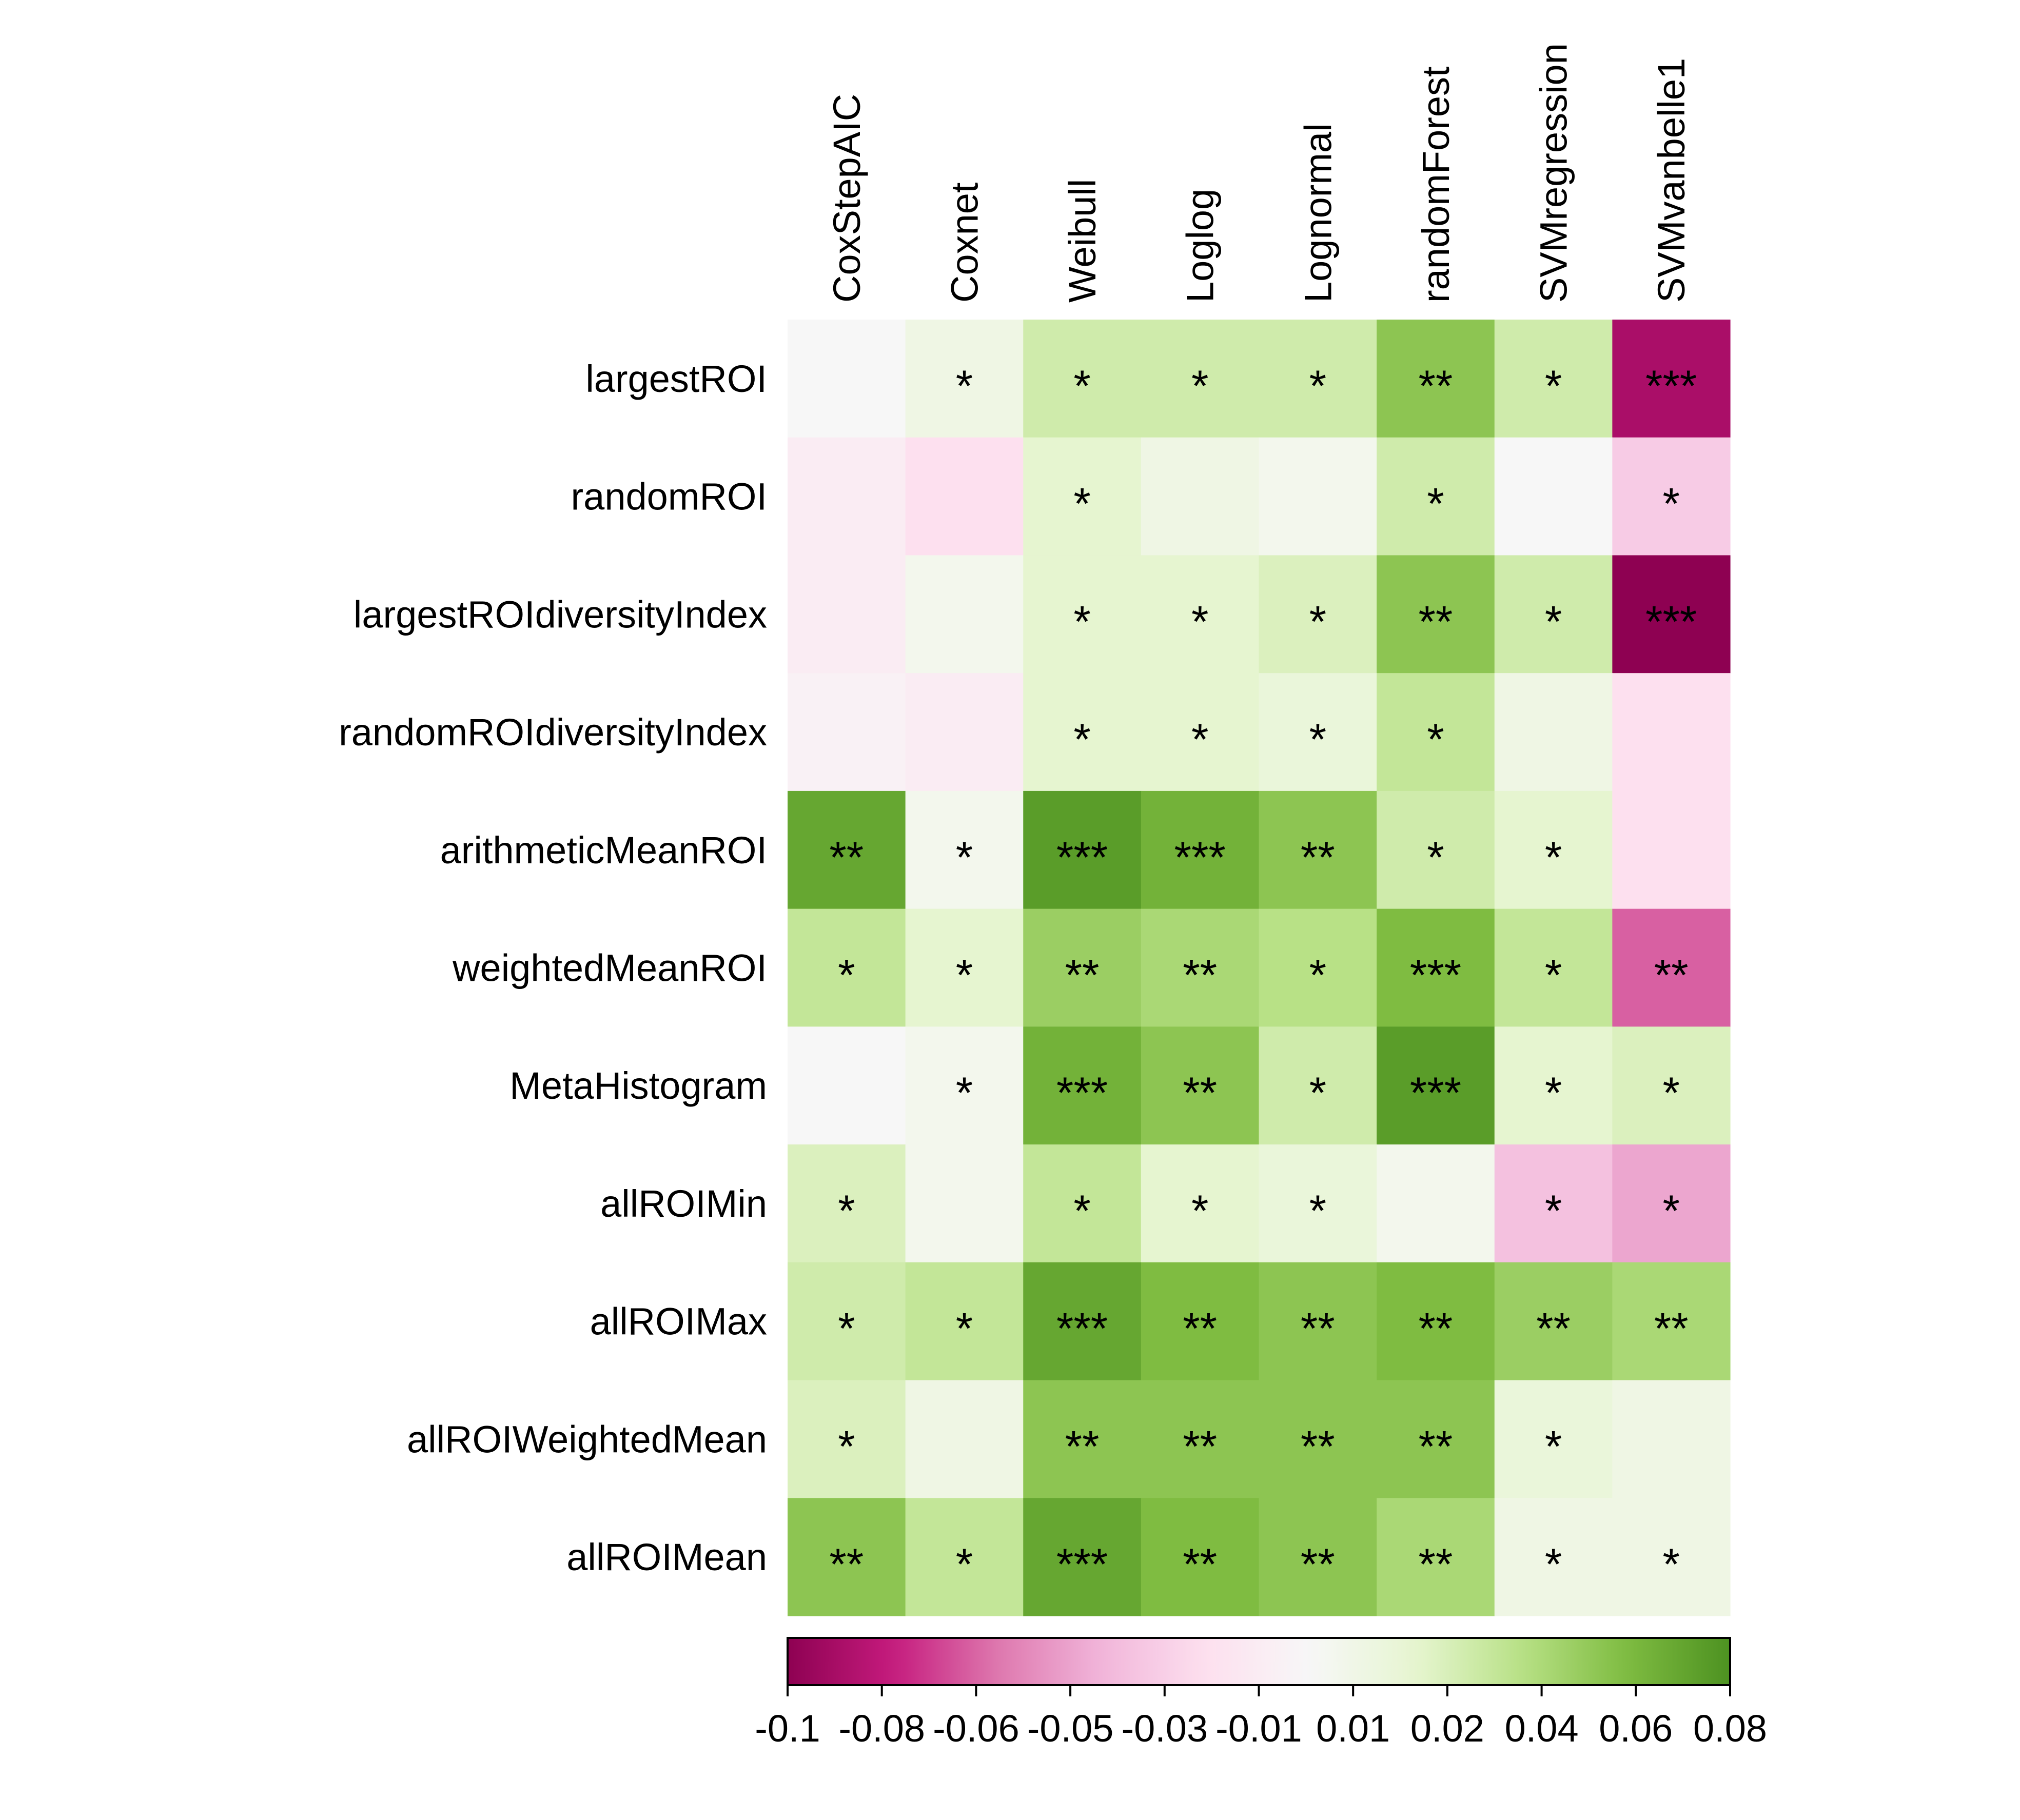  I want to click on colorbar-tick-label: 0.08, so click(1730, 1728).